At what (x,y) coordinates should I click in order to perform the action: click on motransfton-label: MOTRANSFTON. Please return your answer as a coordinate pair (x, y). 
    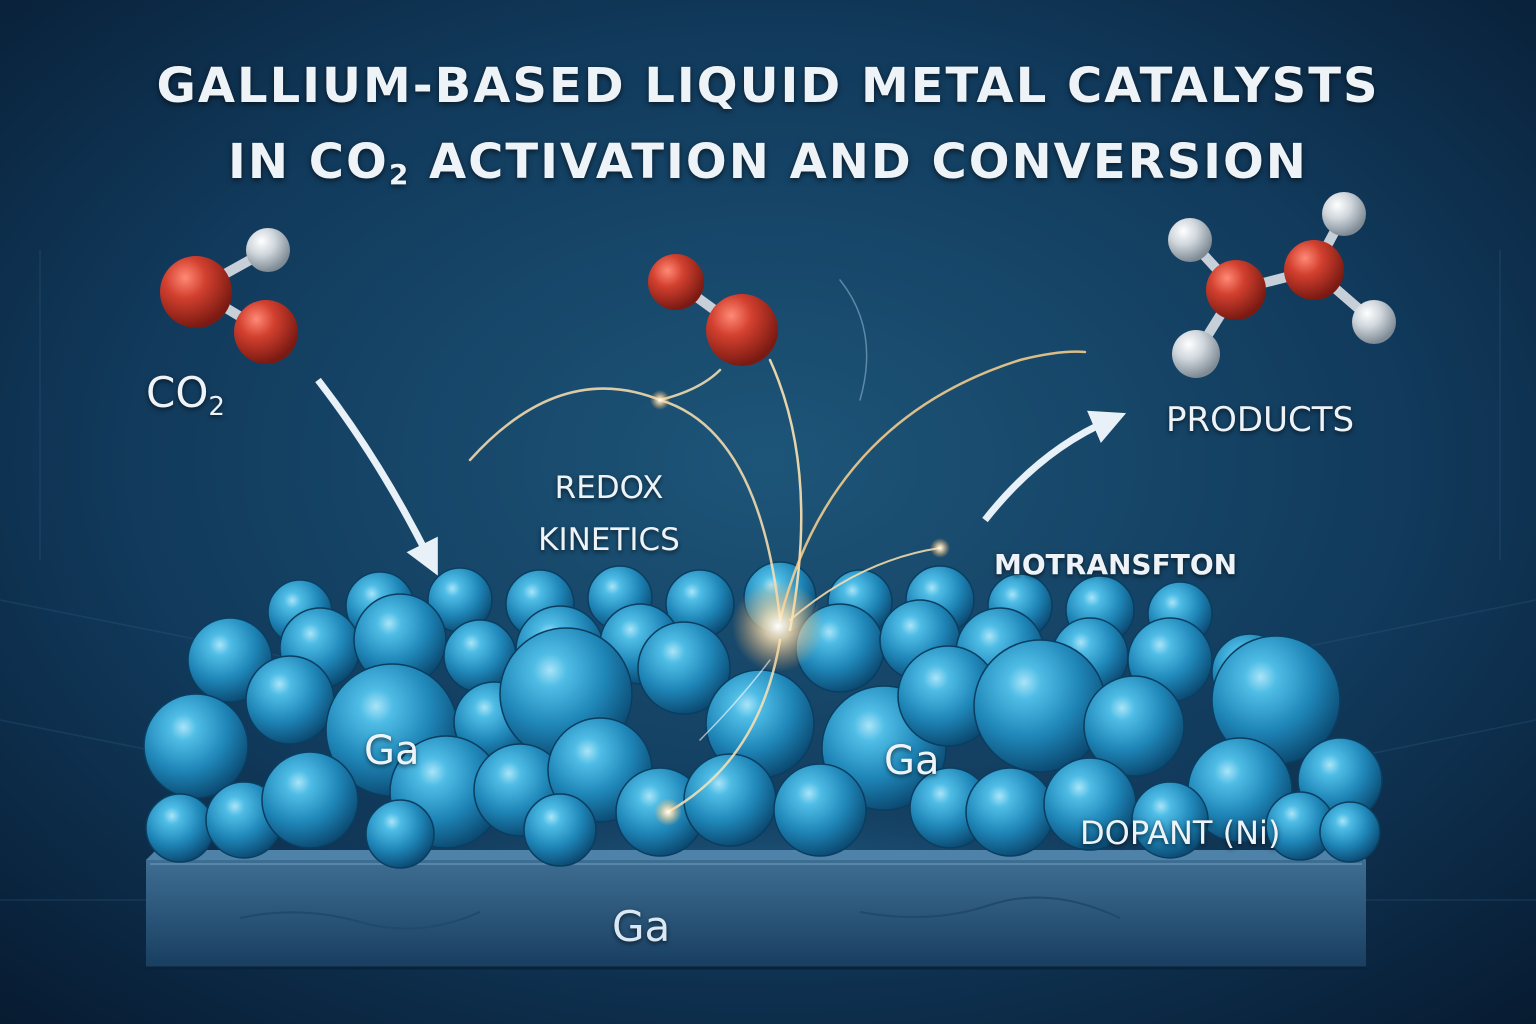
    Looking at the image, I should click on (1116, 564).